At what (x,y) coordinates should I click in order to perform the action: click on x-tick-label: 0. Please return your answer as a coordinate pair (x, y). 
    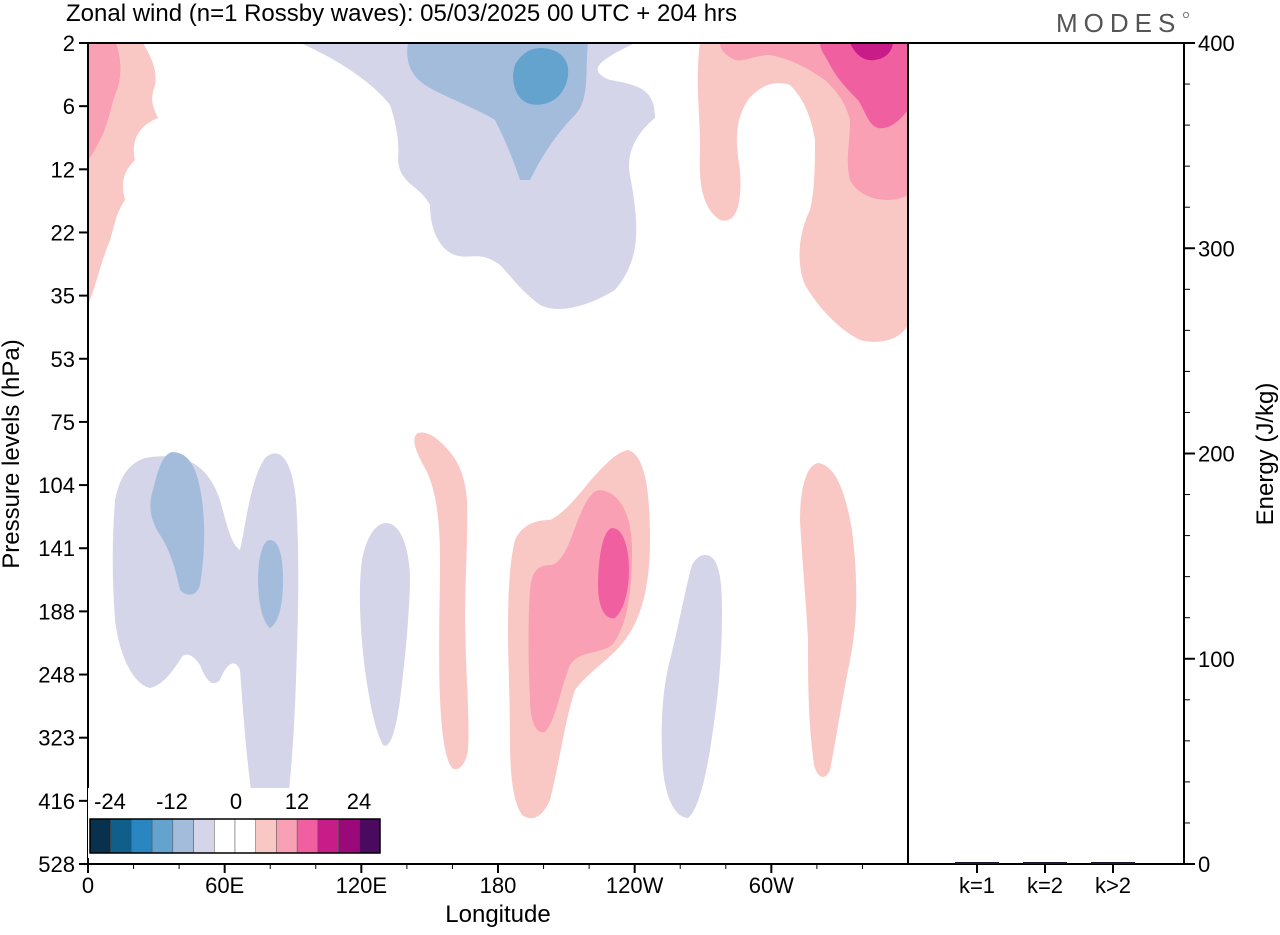
    Looking at the image, I should click on (88, 885).